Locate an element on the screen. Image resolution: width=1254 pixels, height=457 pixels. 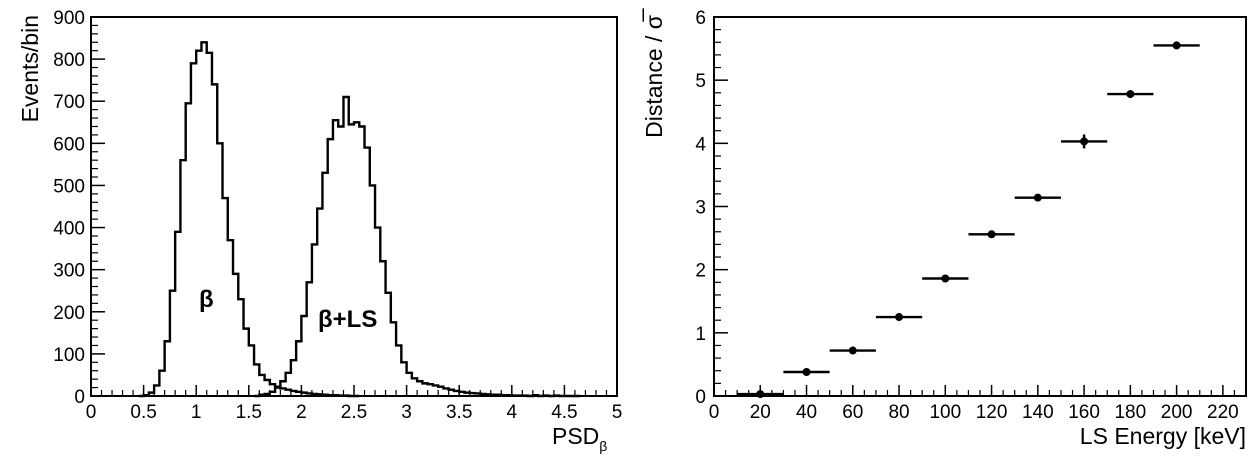
left-y-tick-label: 600 is located at coordinates (69, 144).